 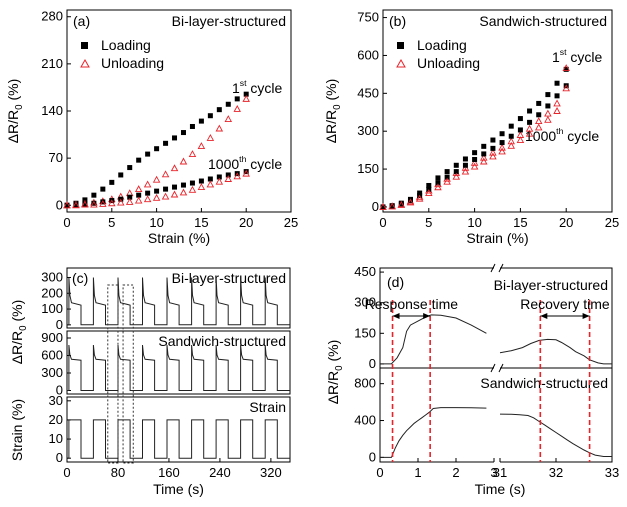 What do you see at coordinates (335, 372) in the screenshot?
I see `y-axis-label: ΔR/R0 (%)` at bounding box center [335, 372].